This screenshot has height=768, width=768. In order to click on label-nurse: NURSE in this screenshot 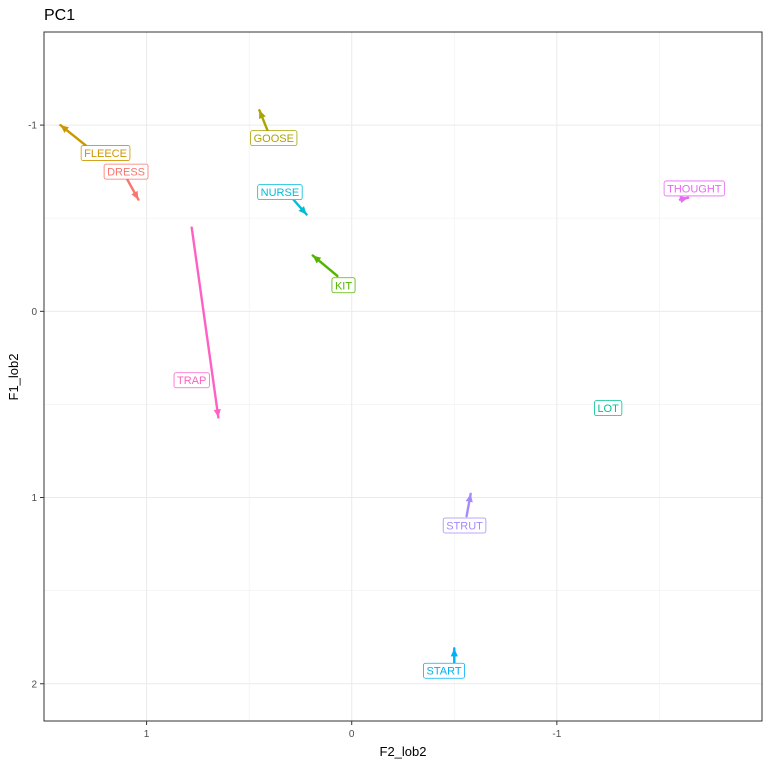, I will do `click(280, 192)`.